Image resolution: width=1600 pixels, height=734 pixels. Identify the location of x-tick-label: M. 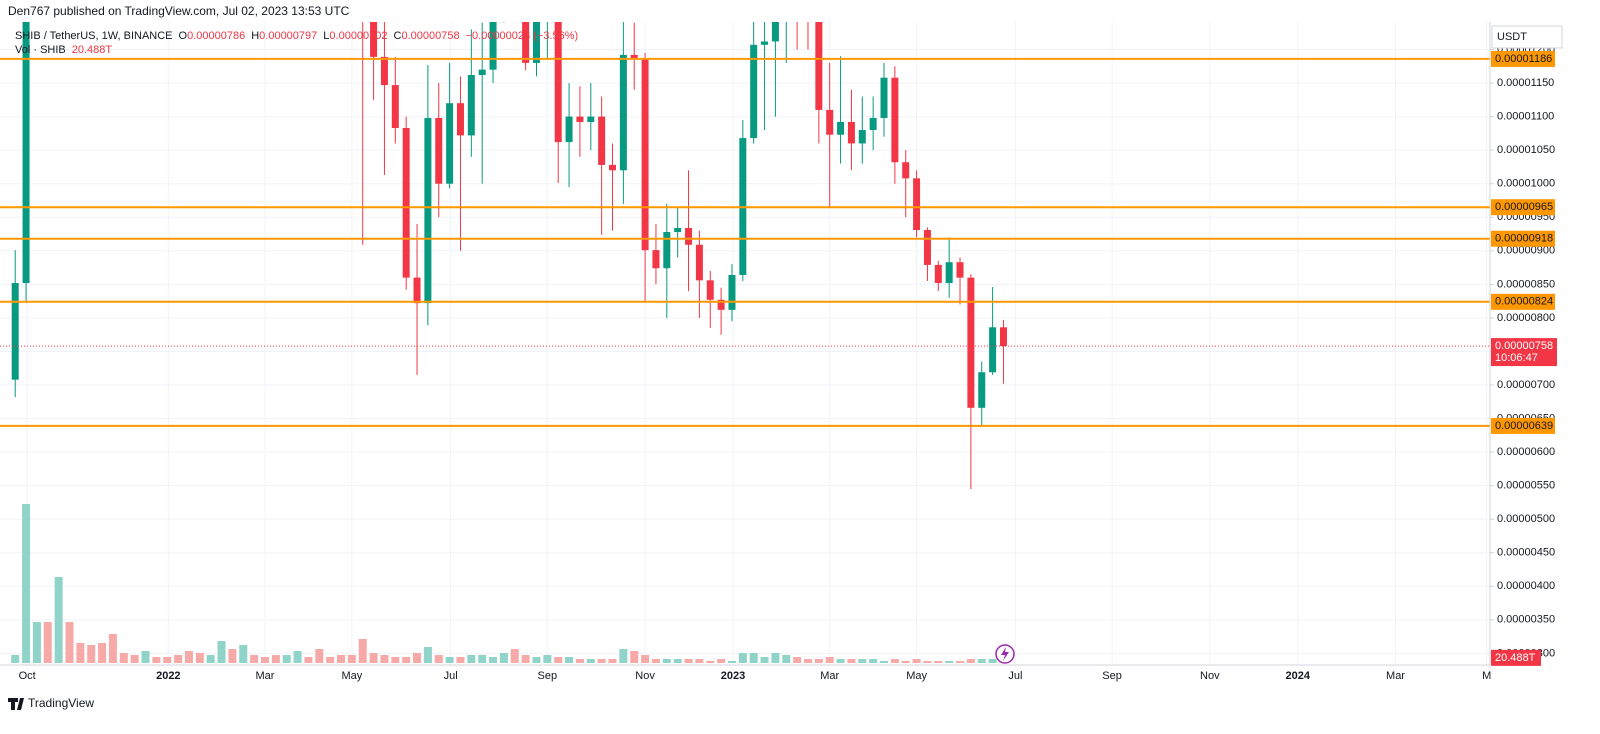
(1486, 676).